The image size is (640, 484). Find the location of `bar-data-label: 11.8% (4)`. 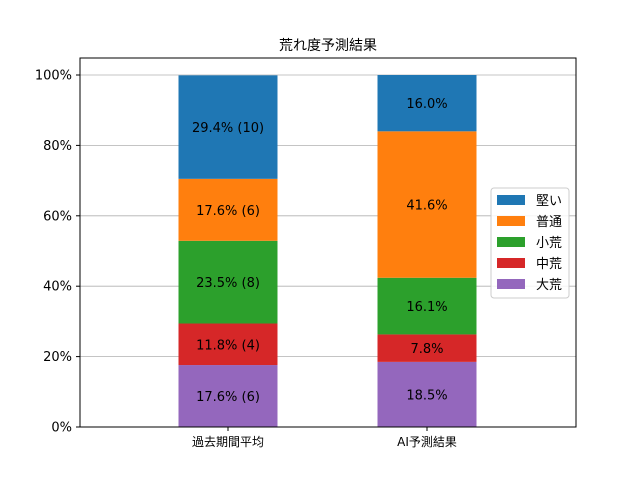

bar-data-label: 11.8% (4) is located at coordinates (228, 345).